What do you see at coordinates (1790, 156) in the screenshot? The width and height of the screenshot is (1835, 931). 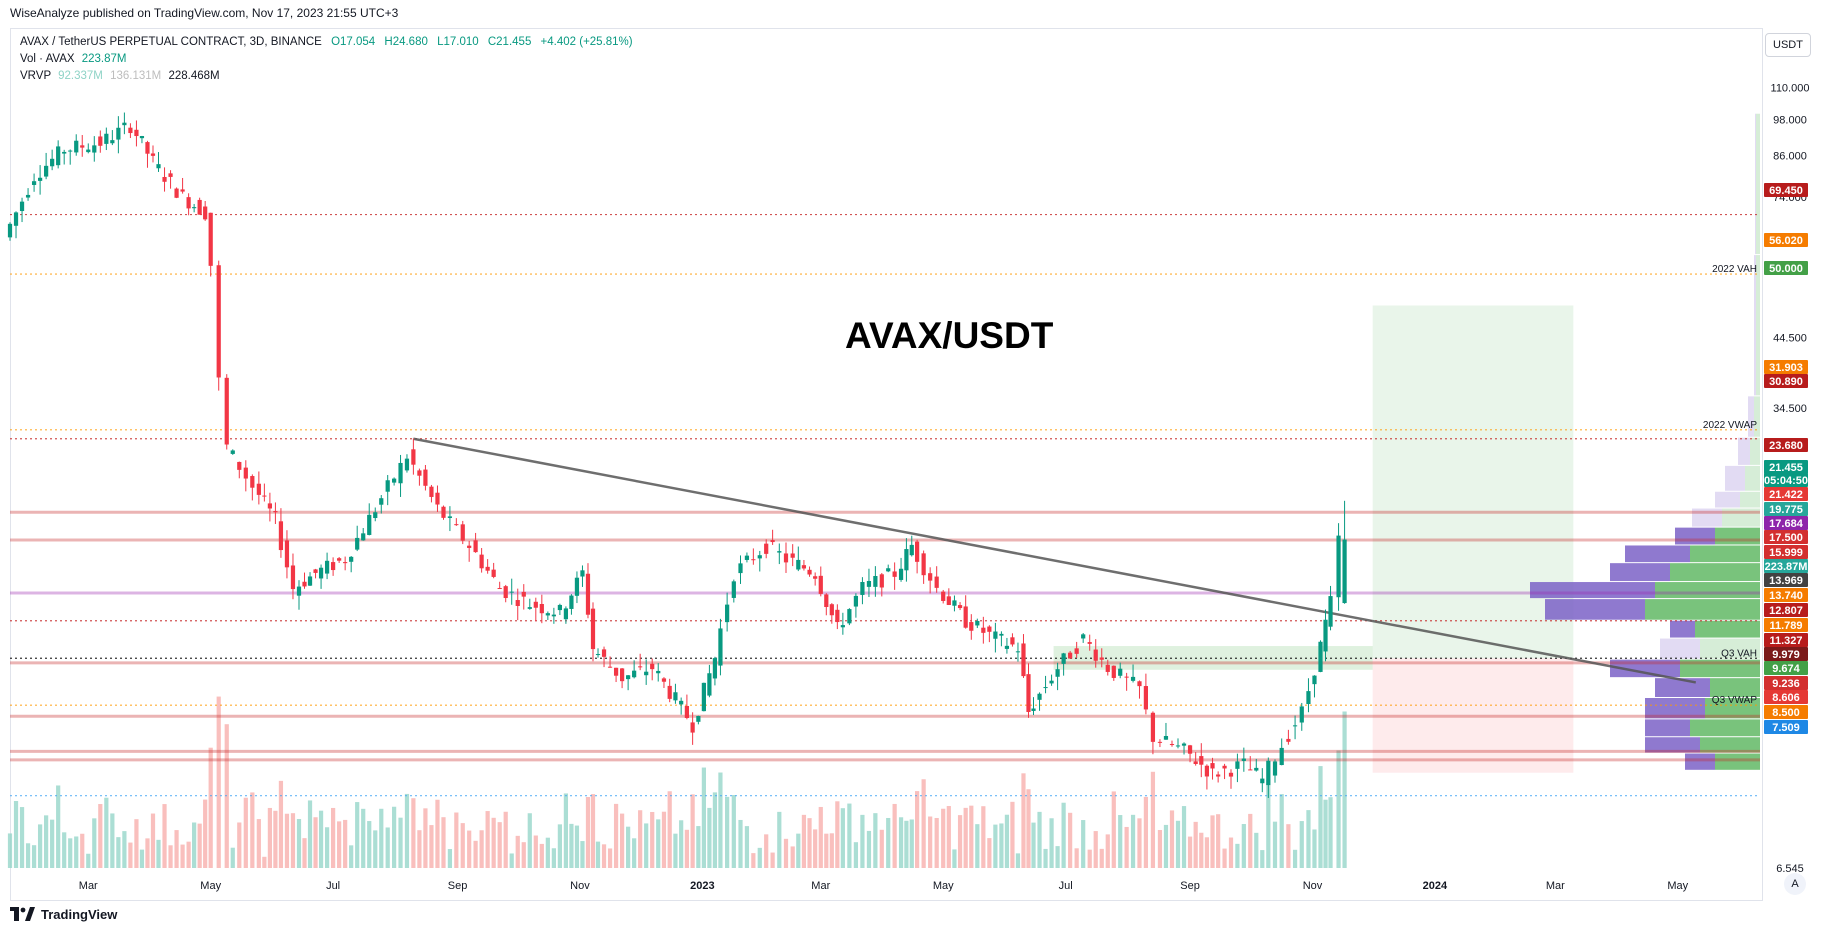 I see `price-tick-label: 86.000` at bounding box center [1790, 156].